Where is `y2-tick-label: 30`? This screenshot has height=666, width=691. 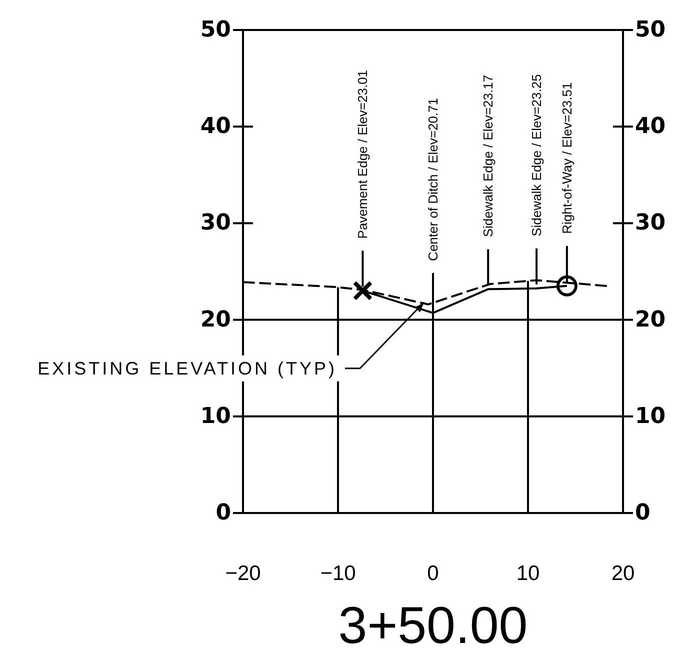 y2-tick-label: 30 is located at coordinates (650, 223).